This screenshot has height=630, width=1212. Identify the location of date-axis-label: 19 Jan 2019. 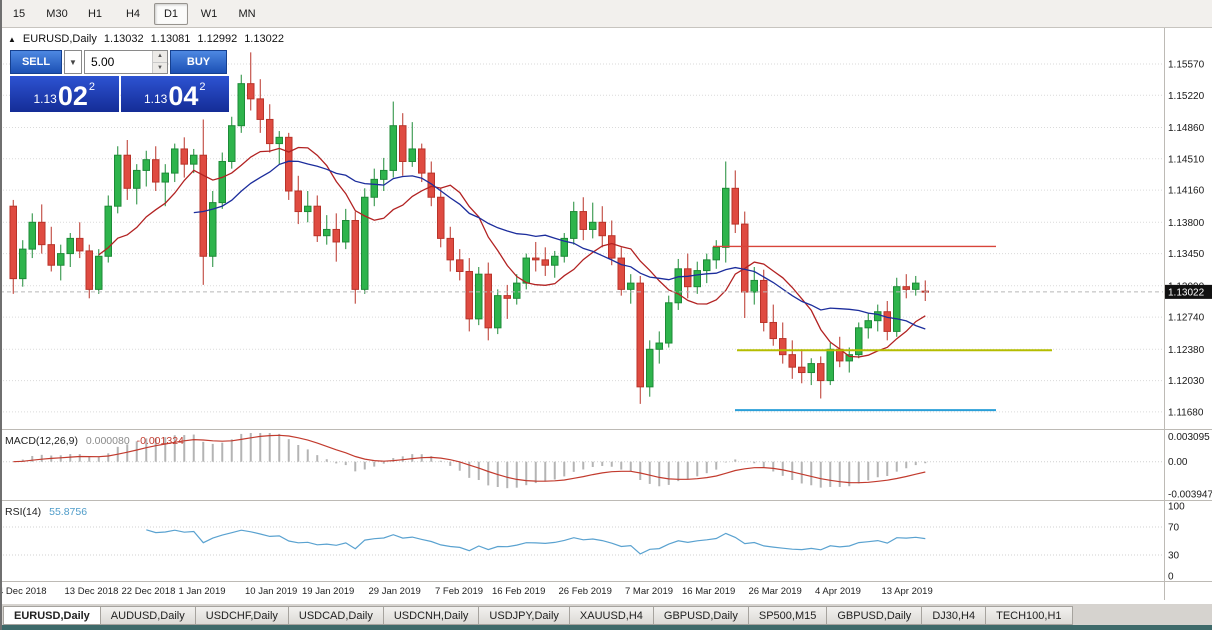
(328, 591).